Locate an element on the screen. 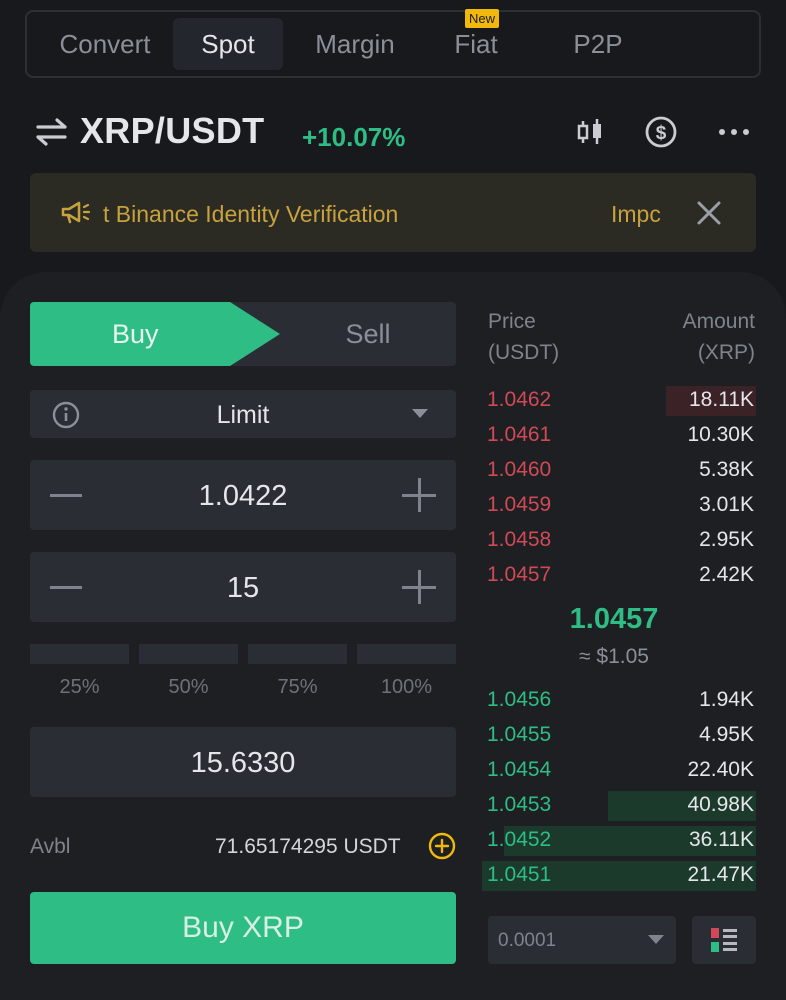 The height and width of the screenshot is (1000, 786). total-field: 15.6330 is located at coordinates (243, 762).